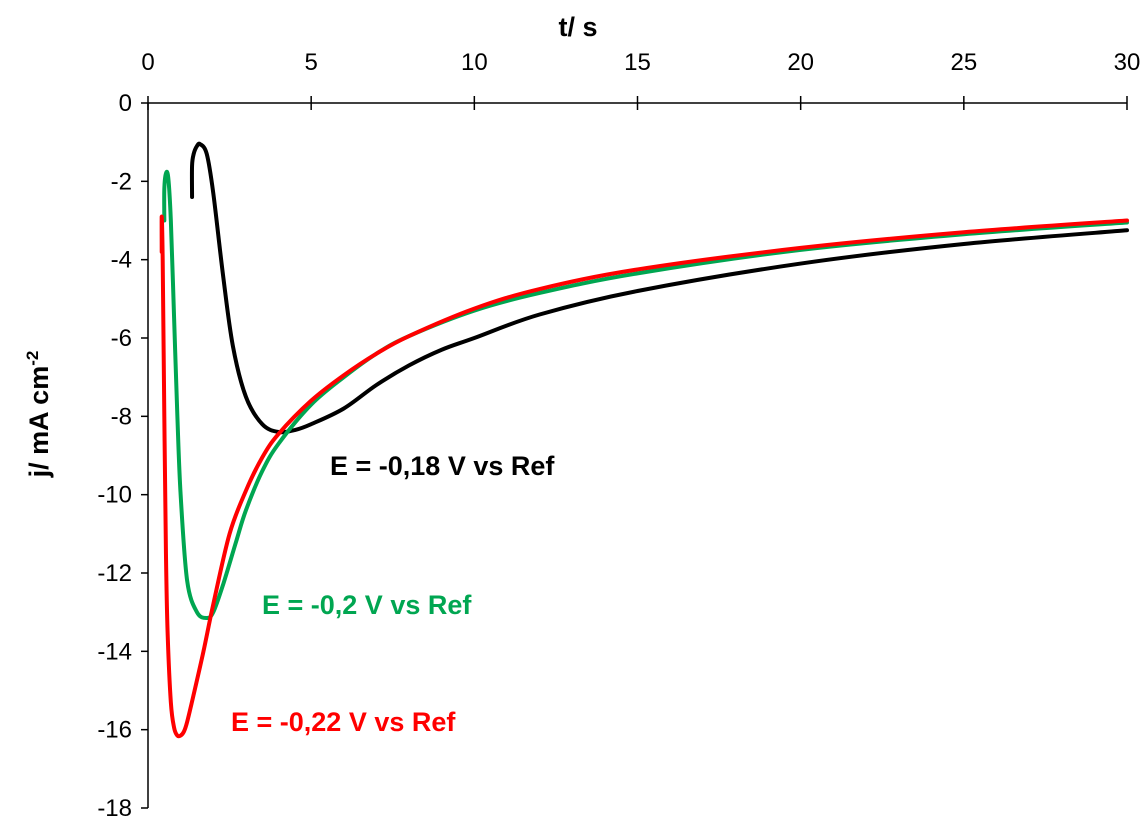  I want to click on annotation-e-018: E = -0,18 V vs Ref, so click(442, 466).